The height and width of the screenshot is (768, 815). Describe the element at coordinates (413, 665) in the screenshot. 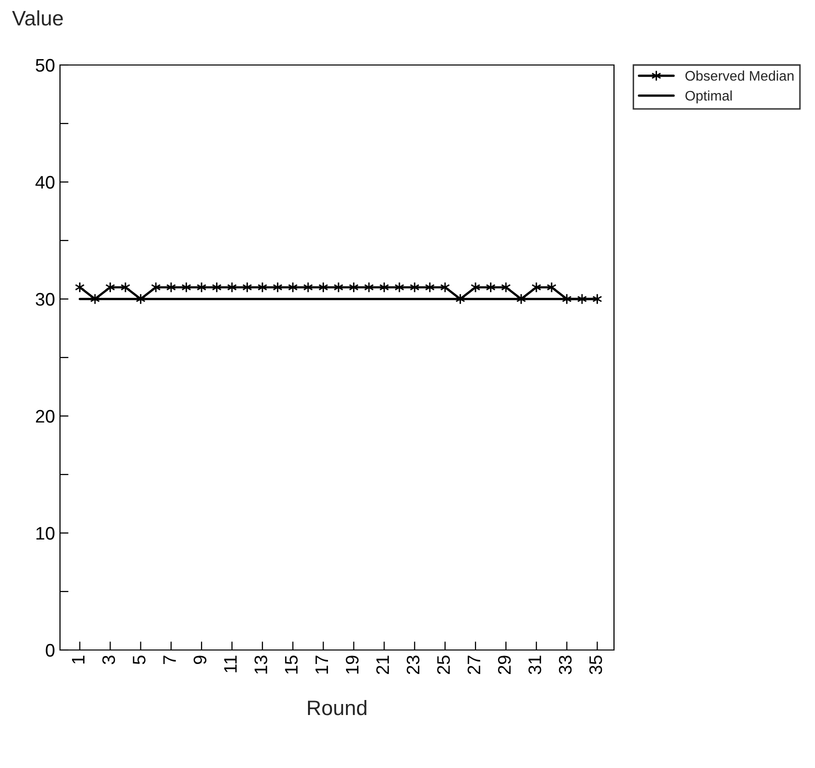

I see `x-tick-label: 23` at that location.